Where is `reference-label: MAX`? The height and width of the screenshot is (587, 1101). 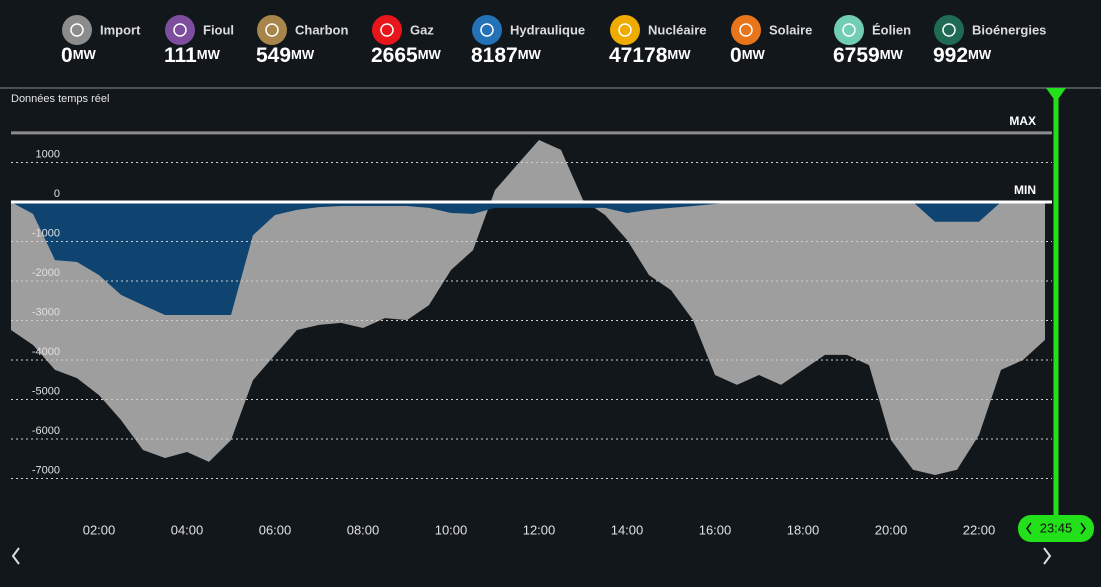
reference-label: MAX is located at coordinates (1022, 121).